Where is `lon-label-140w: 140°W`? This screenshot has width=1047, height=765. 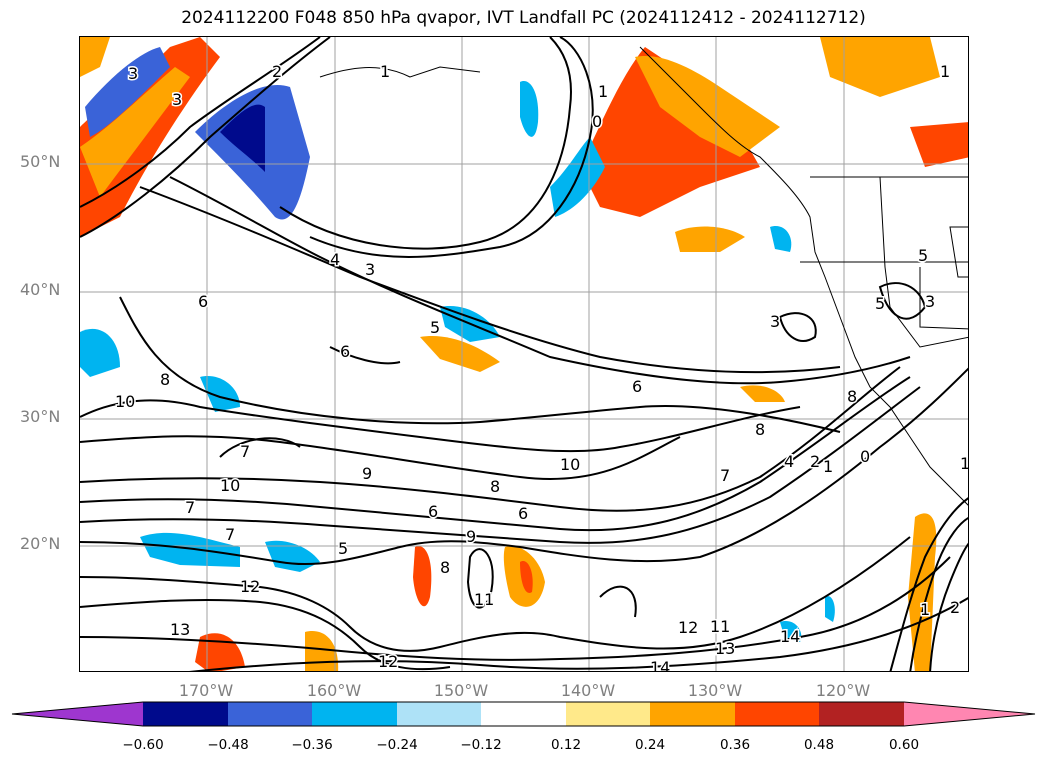 lon-label-140w: 140°W is located at coordinates (588, 690).